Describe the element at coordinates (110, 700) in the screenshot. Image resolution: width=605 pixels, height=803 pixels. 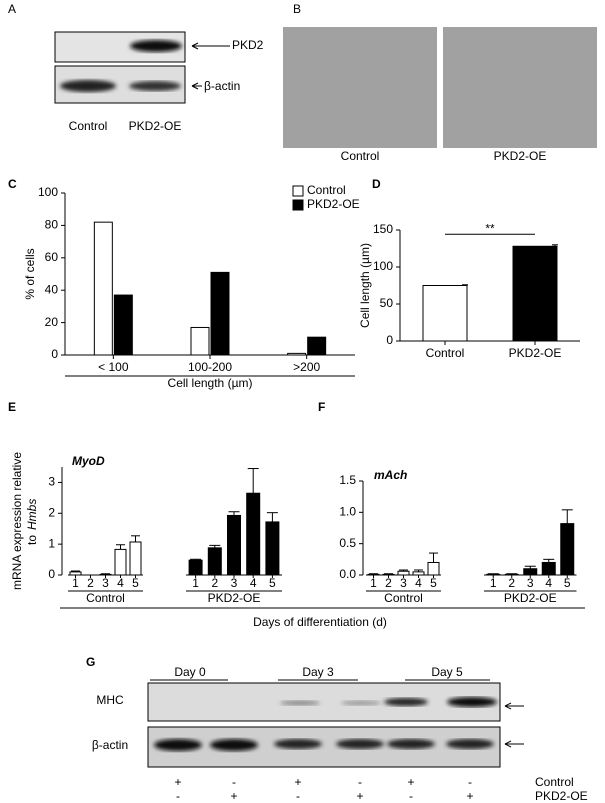
I see `band-label: MHC` at that location.